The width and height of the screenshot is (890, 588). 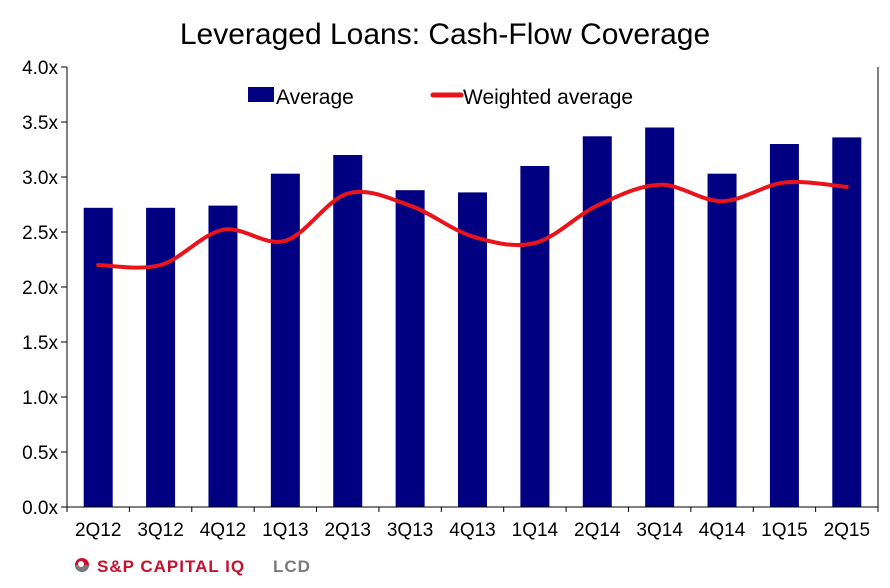 What do you see at coordinates (40, 178) in the screenshot?
I see `y-tick-label: 3.0x` at bounding box center [40, 178].